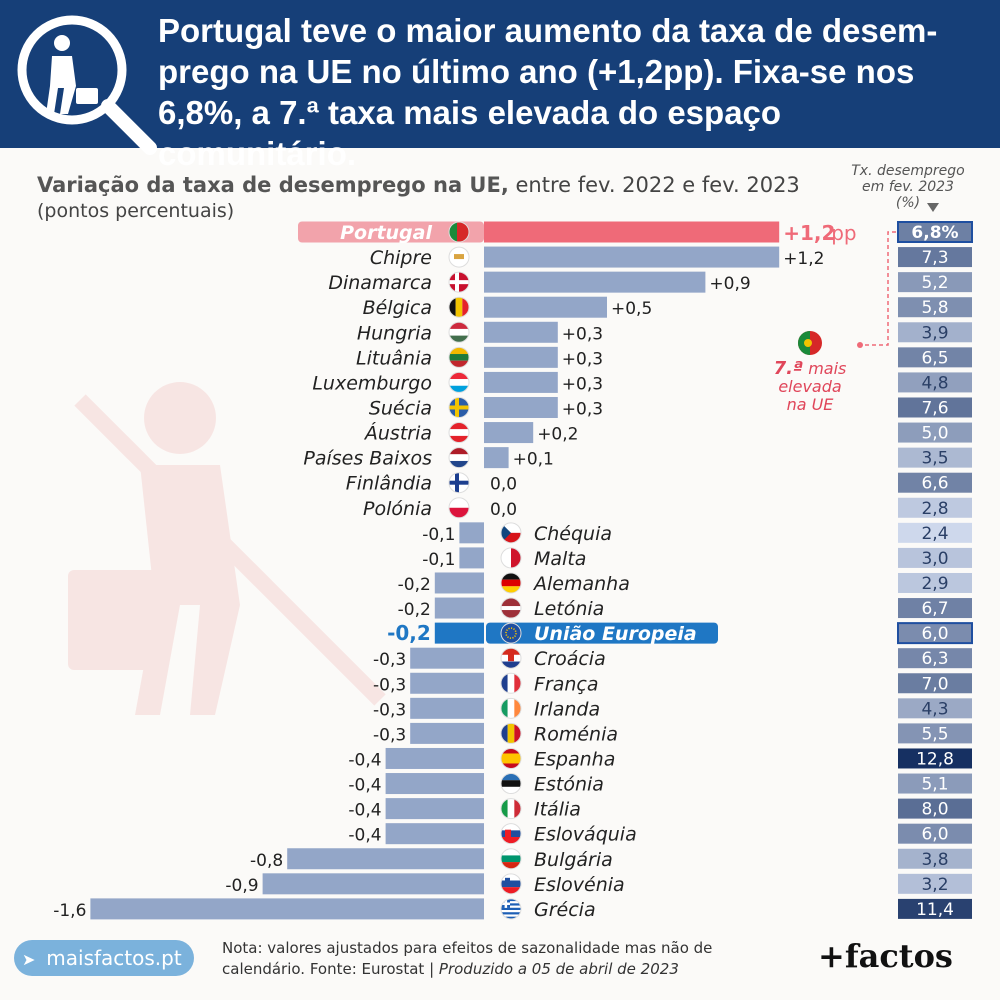  Describe the element at coordinates (266, 861) in the screenshot. I see `value-label: -0,8` at that location.